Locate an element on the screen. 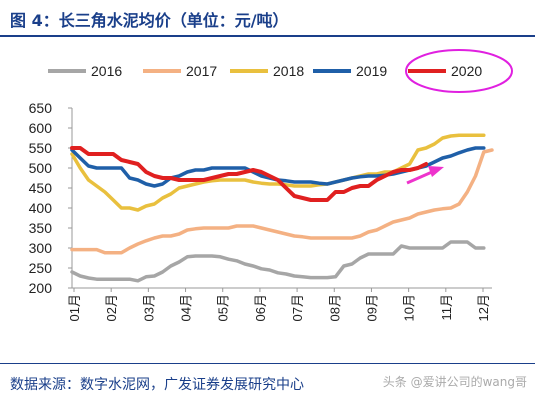  y-tick-label: 550 is located at coordinates (41, 148).